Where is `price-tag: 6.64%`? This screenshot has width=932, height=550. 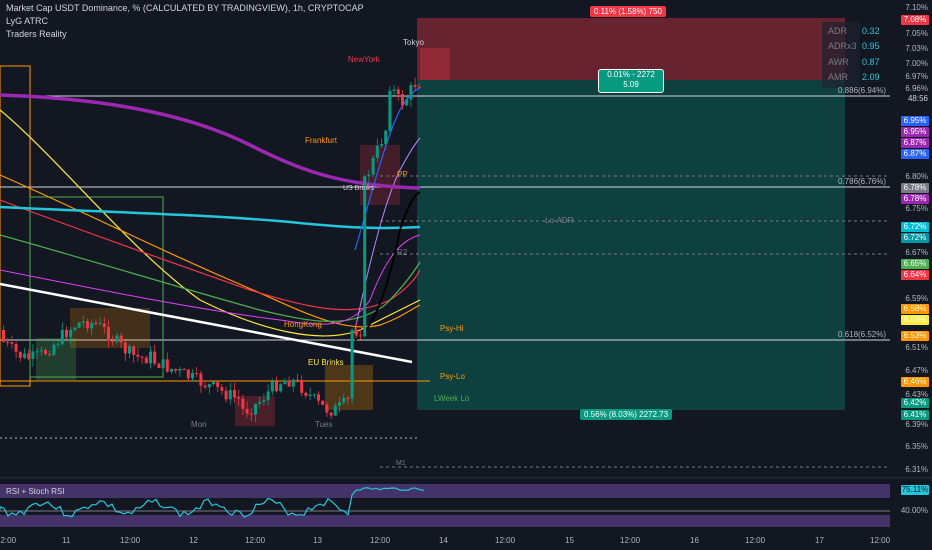 price-tag: 6.64% is located at coordinates (915, 275).